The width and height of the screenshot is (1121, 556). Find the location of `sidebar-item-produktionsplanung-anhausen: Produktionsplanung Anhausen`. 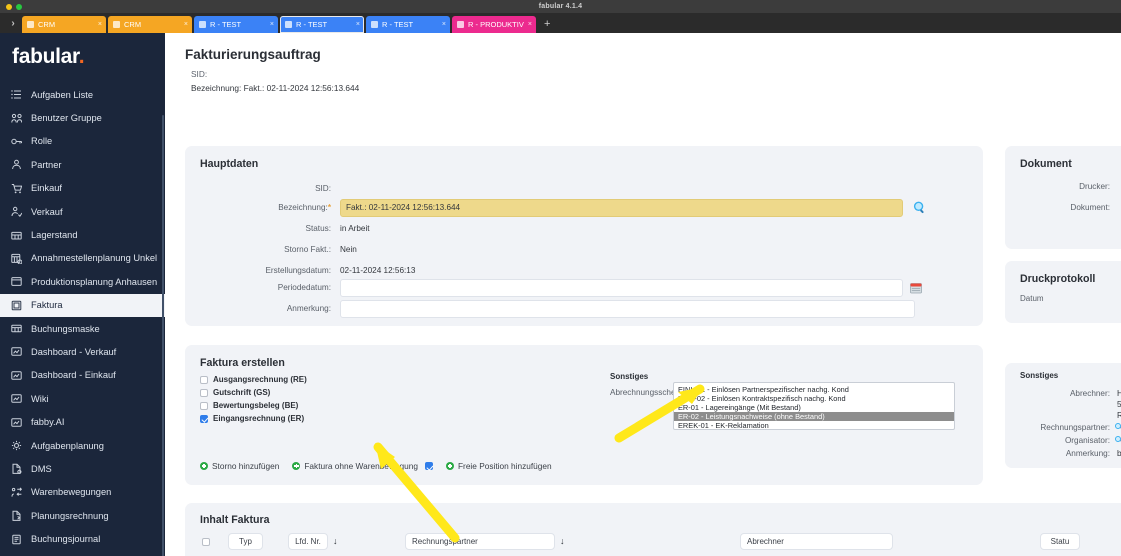

sidebar-item-produktionsplanung-anhausen: Produktionsplanung Anhausen is located at coordinates (82, 281).